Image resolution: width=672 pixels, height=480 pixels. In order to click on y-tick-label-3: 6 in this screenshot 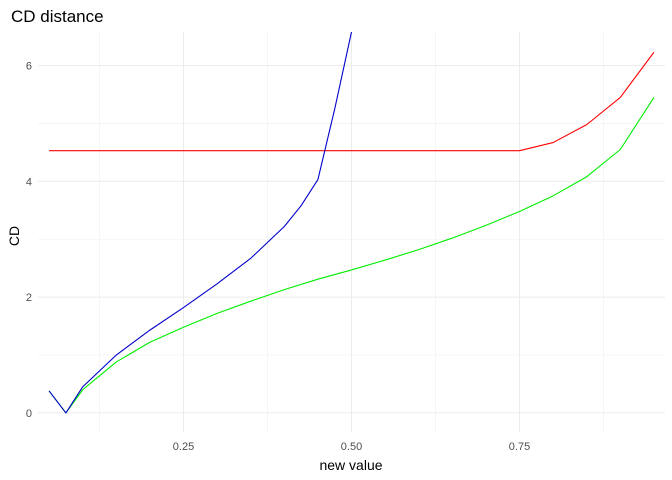, I will do `click(29, 67)`.